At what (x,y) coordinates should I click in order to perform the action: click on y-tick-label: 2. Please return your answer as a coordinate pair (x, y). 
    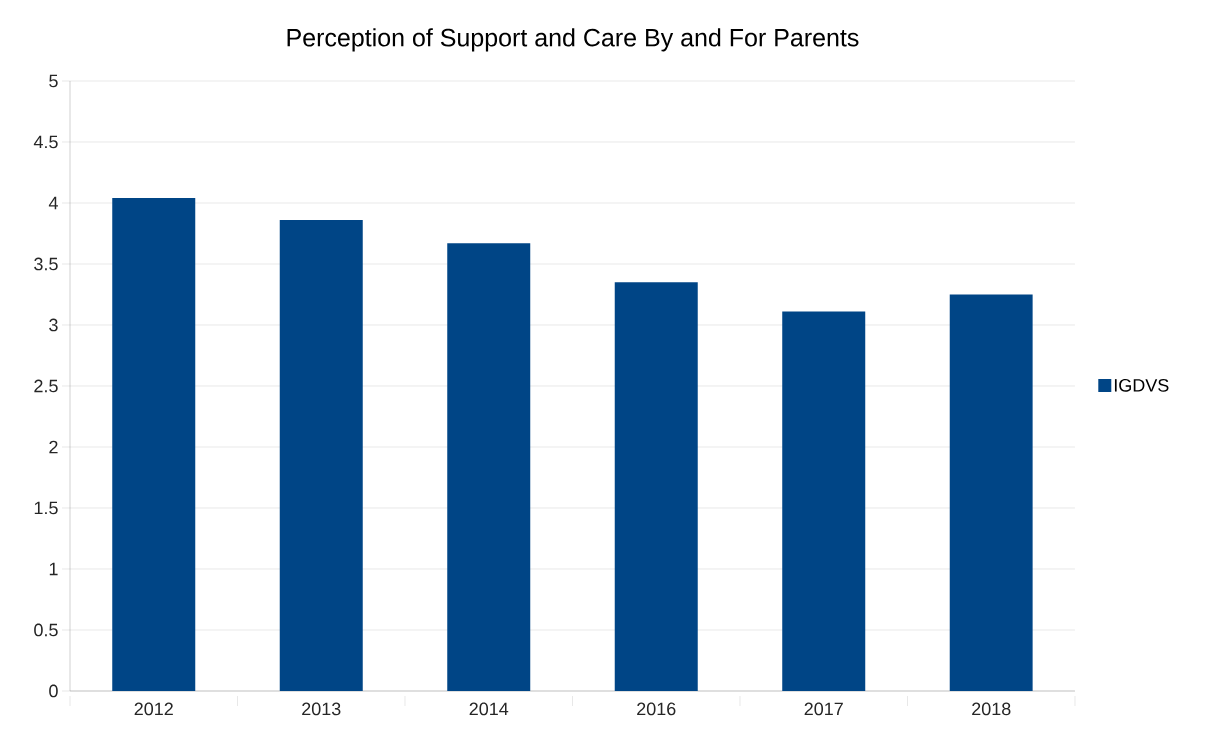
    Looking at the image, I should click on (53, 447).